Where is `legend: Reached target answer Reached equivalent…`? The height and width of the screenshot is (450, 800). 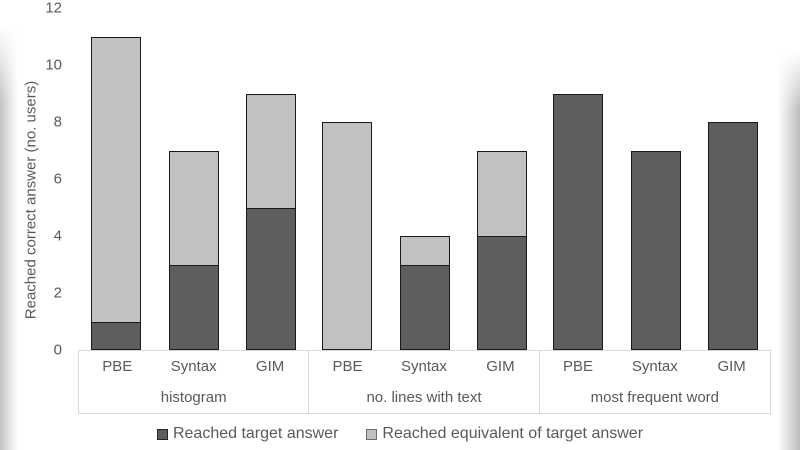
legend: Reached target answer Reached equivalent… is located at coordinates (400, 434).